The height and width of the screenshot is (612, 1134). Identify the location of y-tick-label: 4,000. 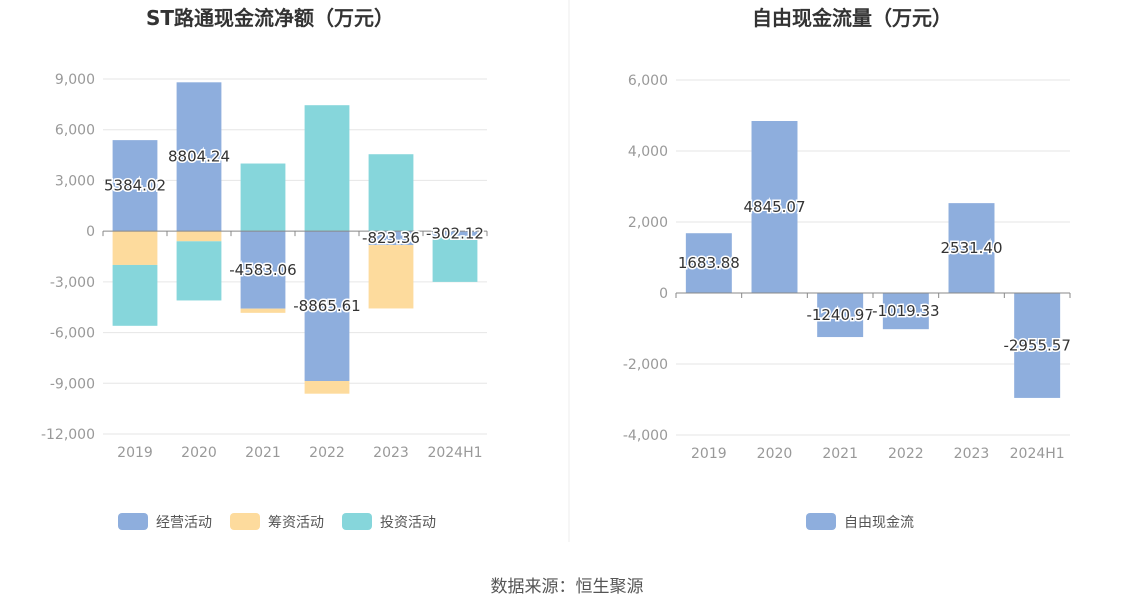
(648, 152).